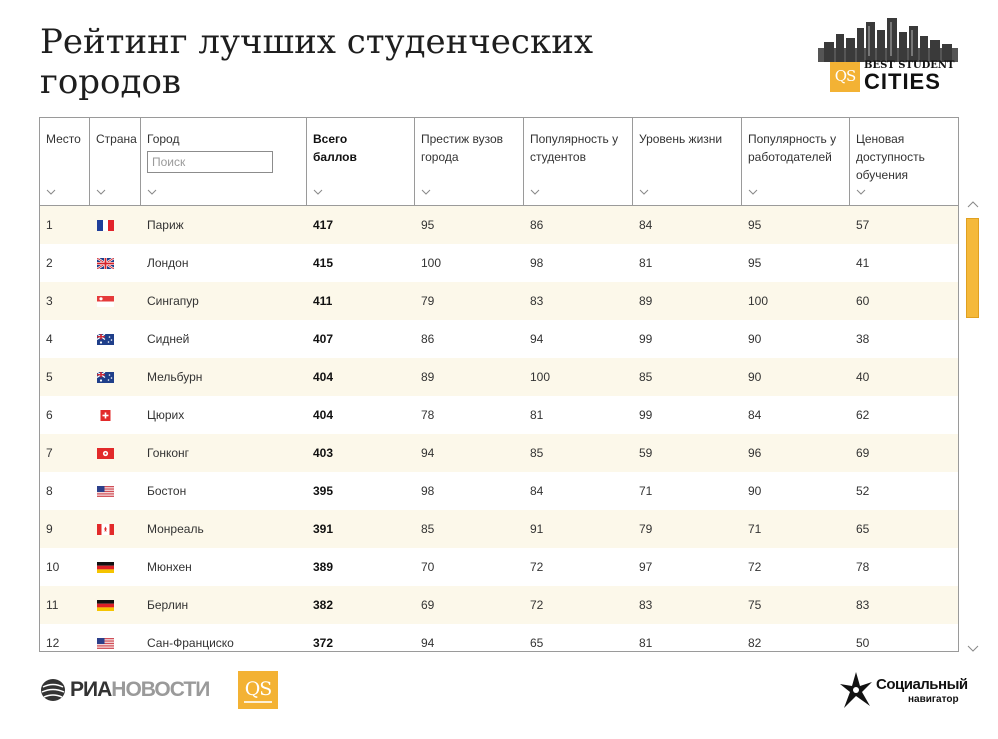  Describe the element at coordinates (431, 263) in the screenshot. I see `cell-prestige: 100` at that location.